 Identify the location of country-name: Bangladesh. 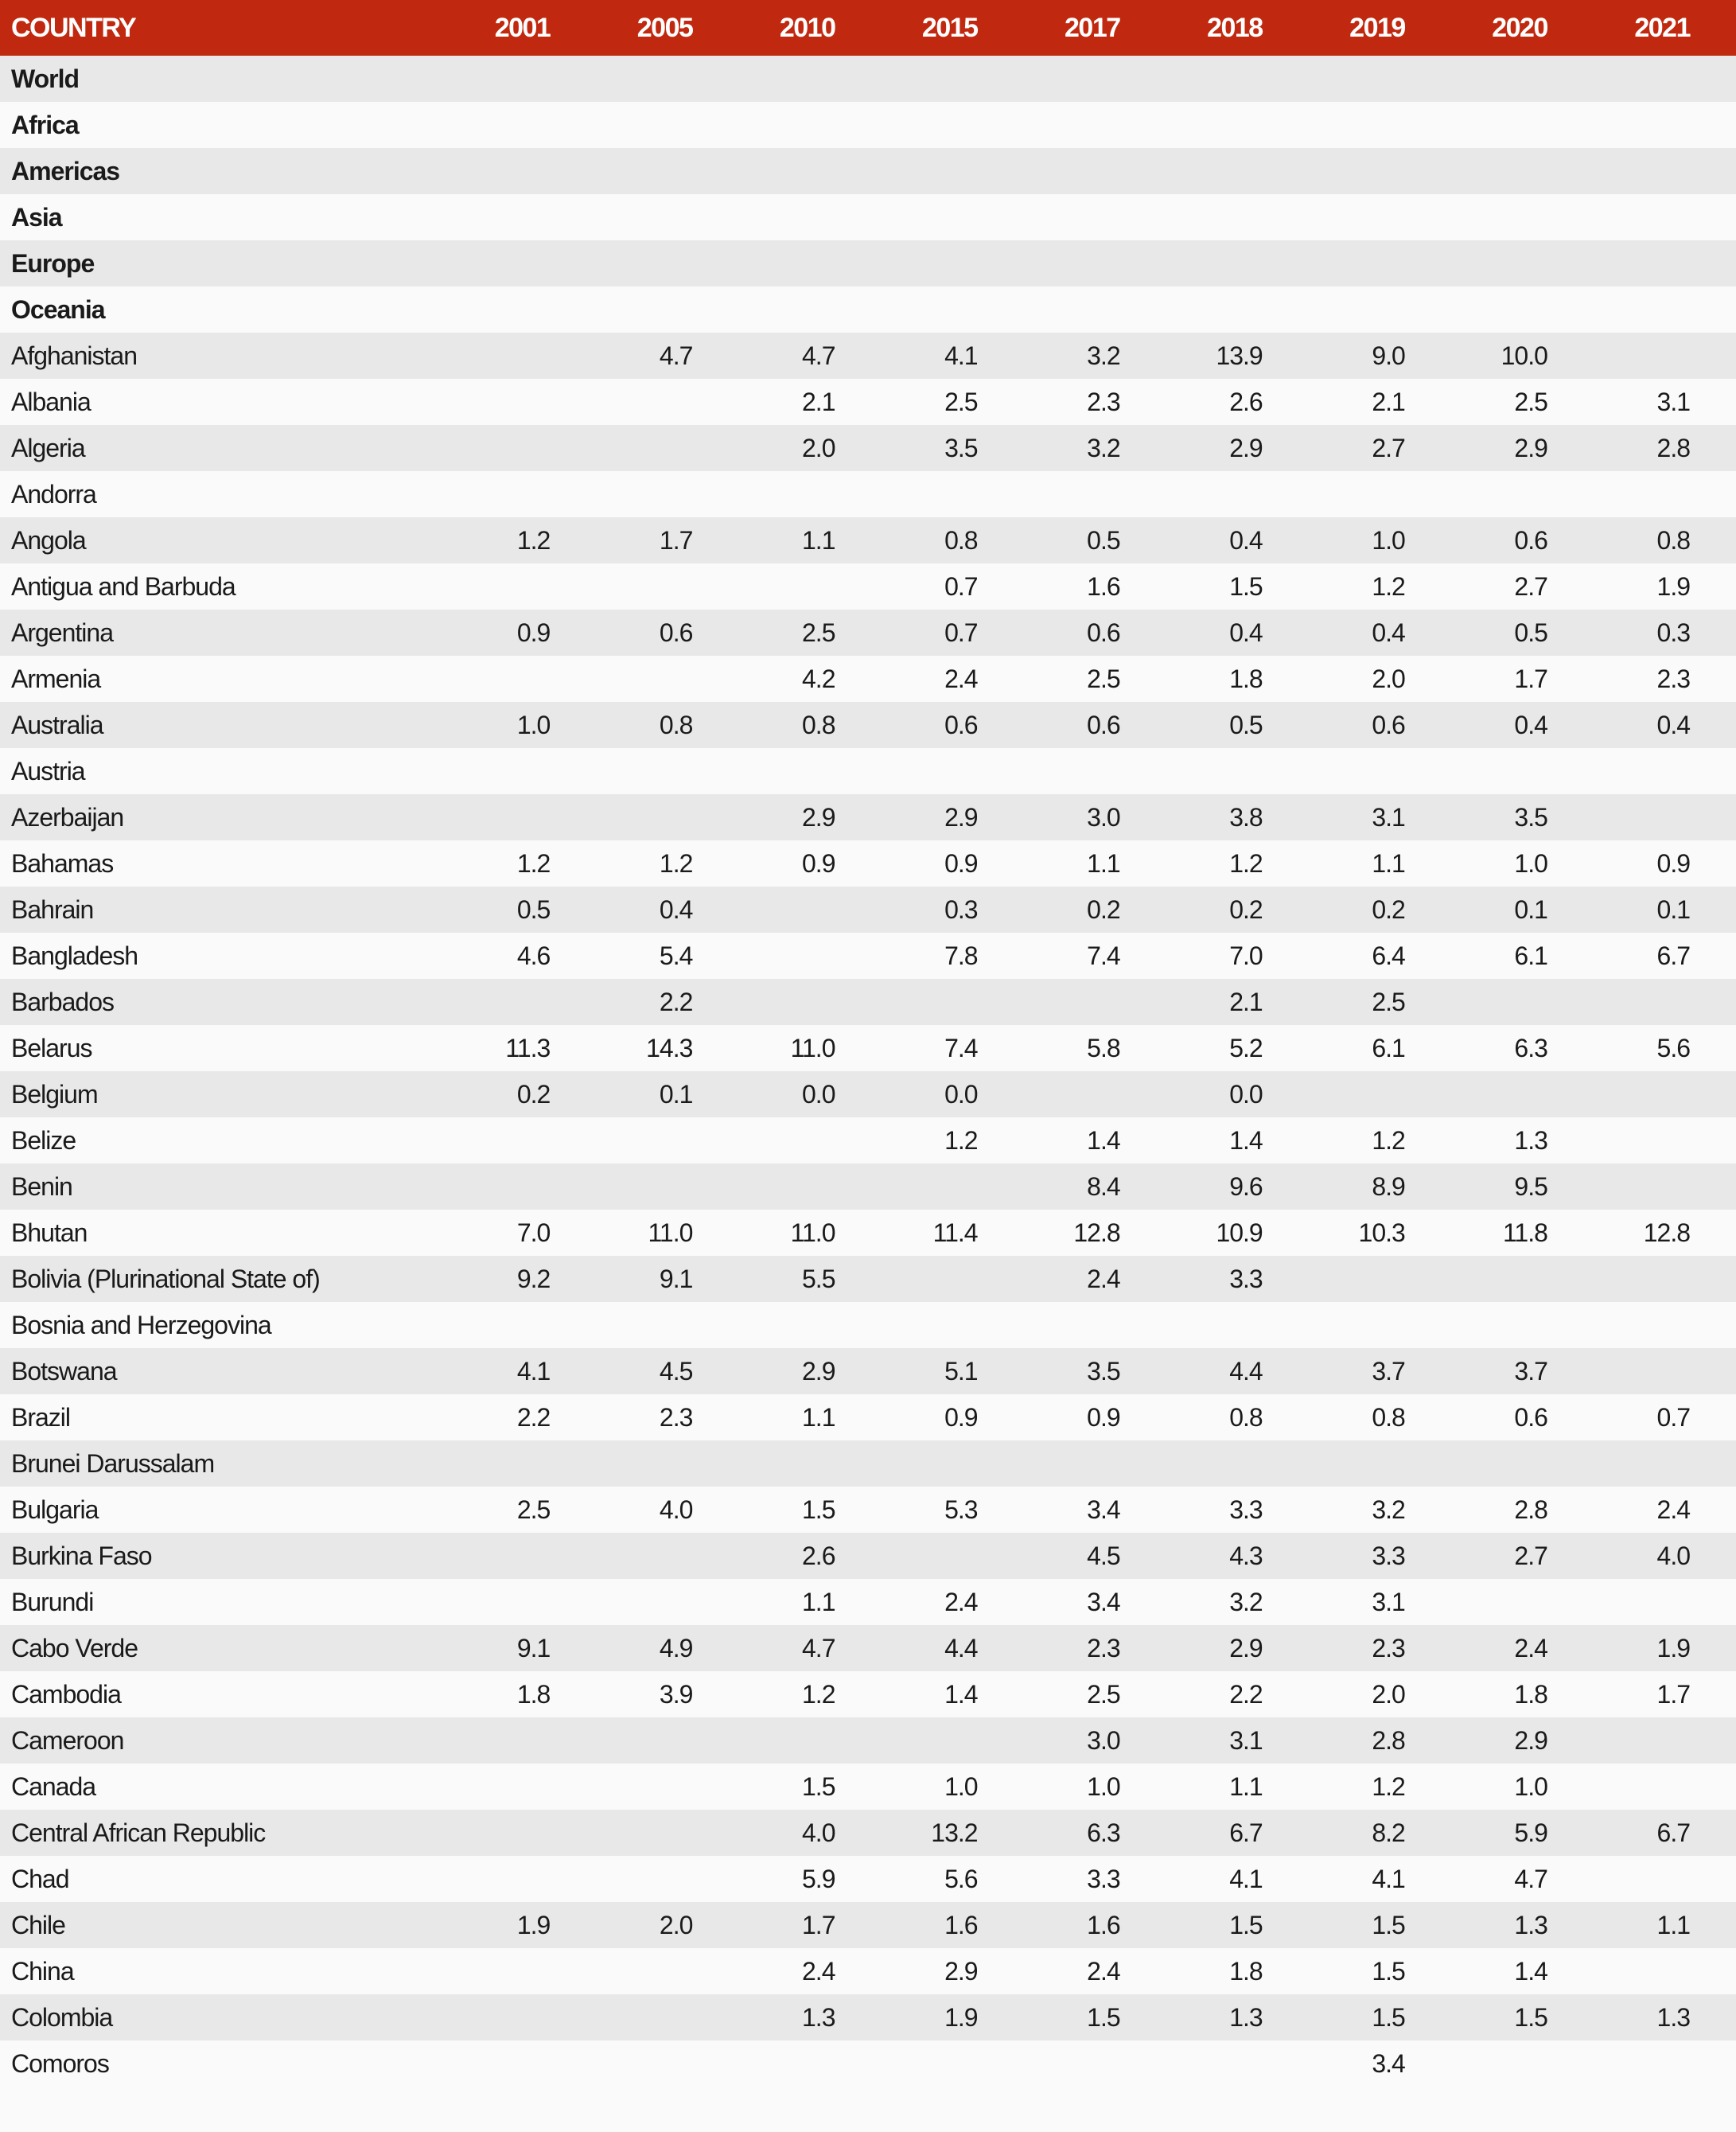
(74, 955).